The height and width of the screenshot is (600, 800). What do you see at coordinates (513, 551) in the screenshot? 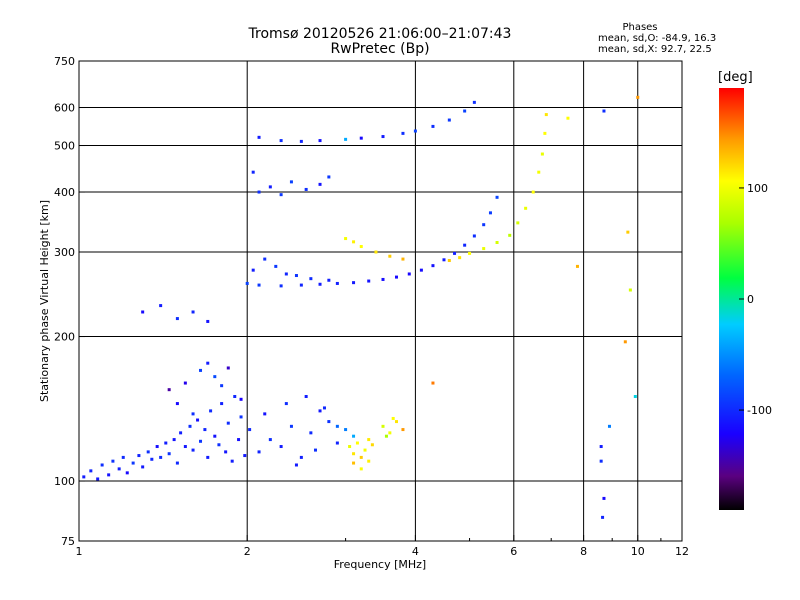
I see `x-tick-label: 6` at bounding box center [513, 551].